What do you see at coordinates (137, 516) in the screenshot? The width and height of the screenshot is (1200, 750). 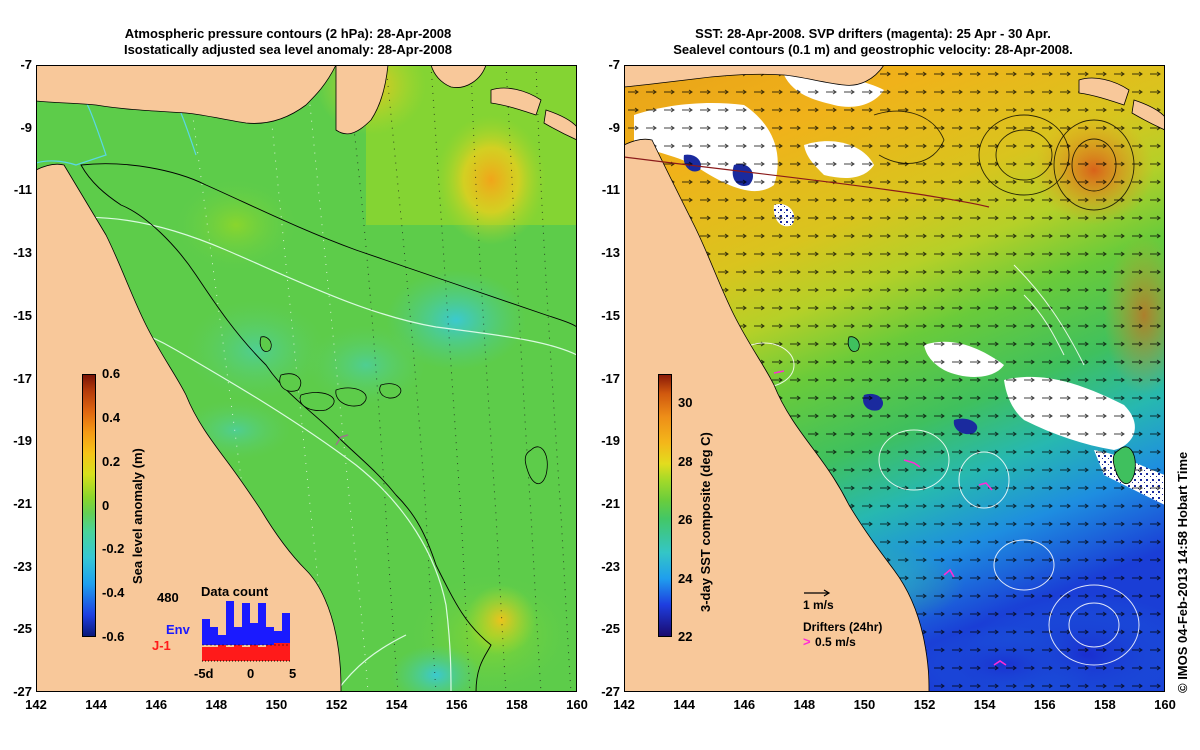 I see `sla-colorbar-label: Sea level anomaly (m)` at bounding box center [137, 516].